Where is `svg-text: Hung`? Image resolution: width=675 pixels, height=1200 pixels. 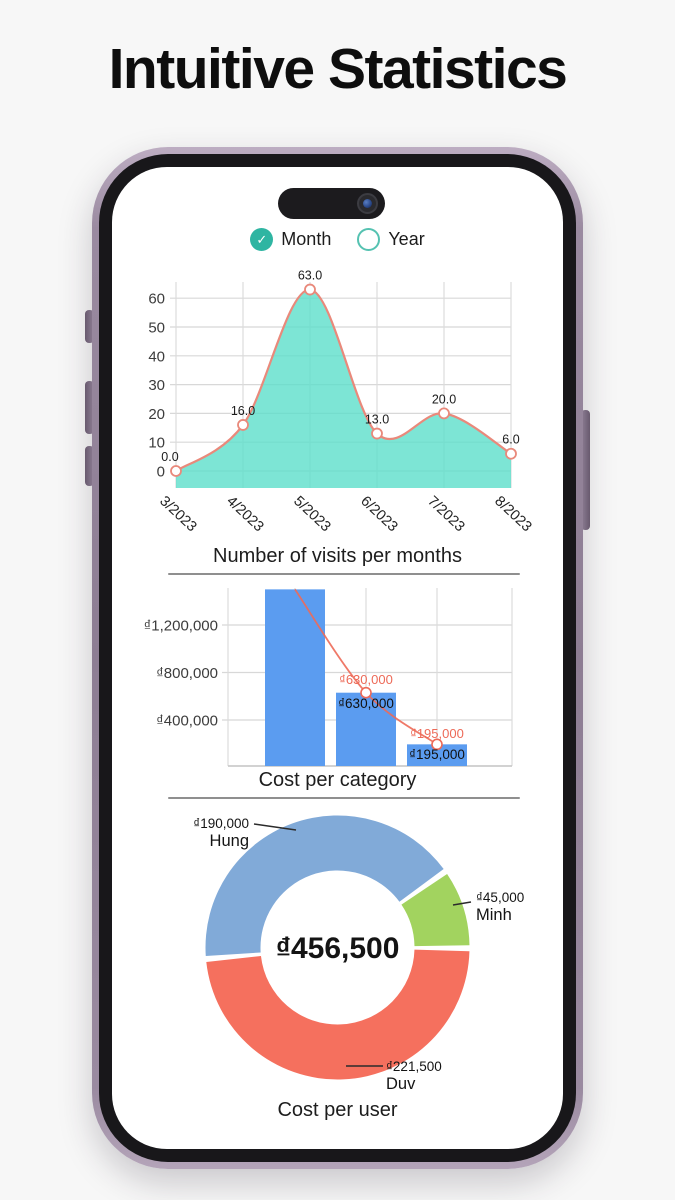
svg-text: Hung is located at coordinates (229, 841).